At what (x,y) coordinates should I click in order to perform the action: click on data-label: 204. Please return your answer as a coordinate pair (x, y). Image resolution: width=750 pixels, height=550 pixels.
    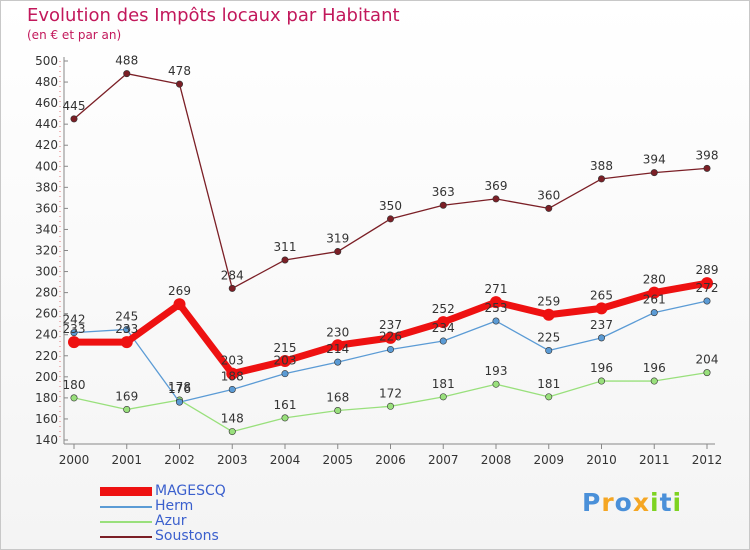
    Looking at the image, I should click on (707, 360).